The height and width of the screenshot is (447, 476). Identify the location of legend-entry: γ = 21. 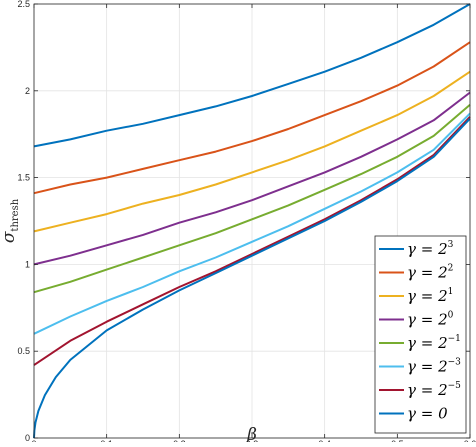
(430, 296).